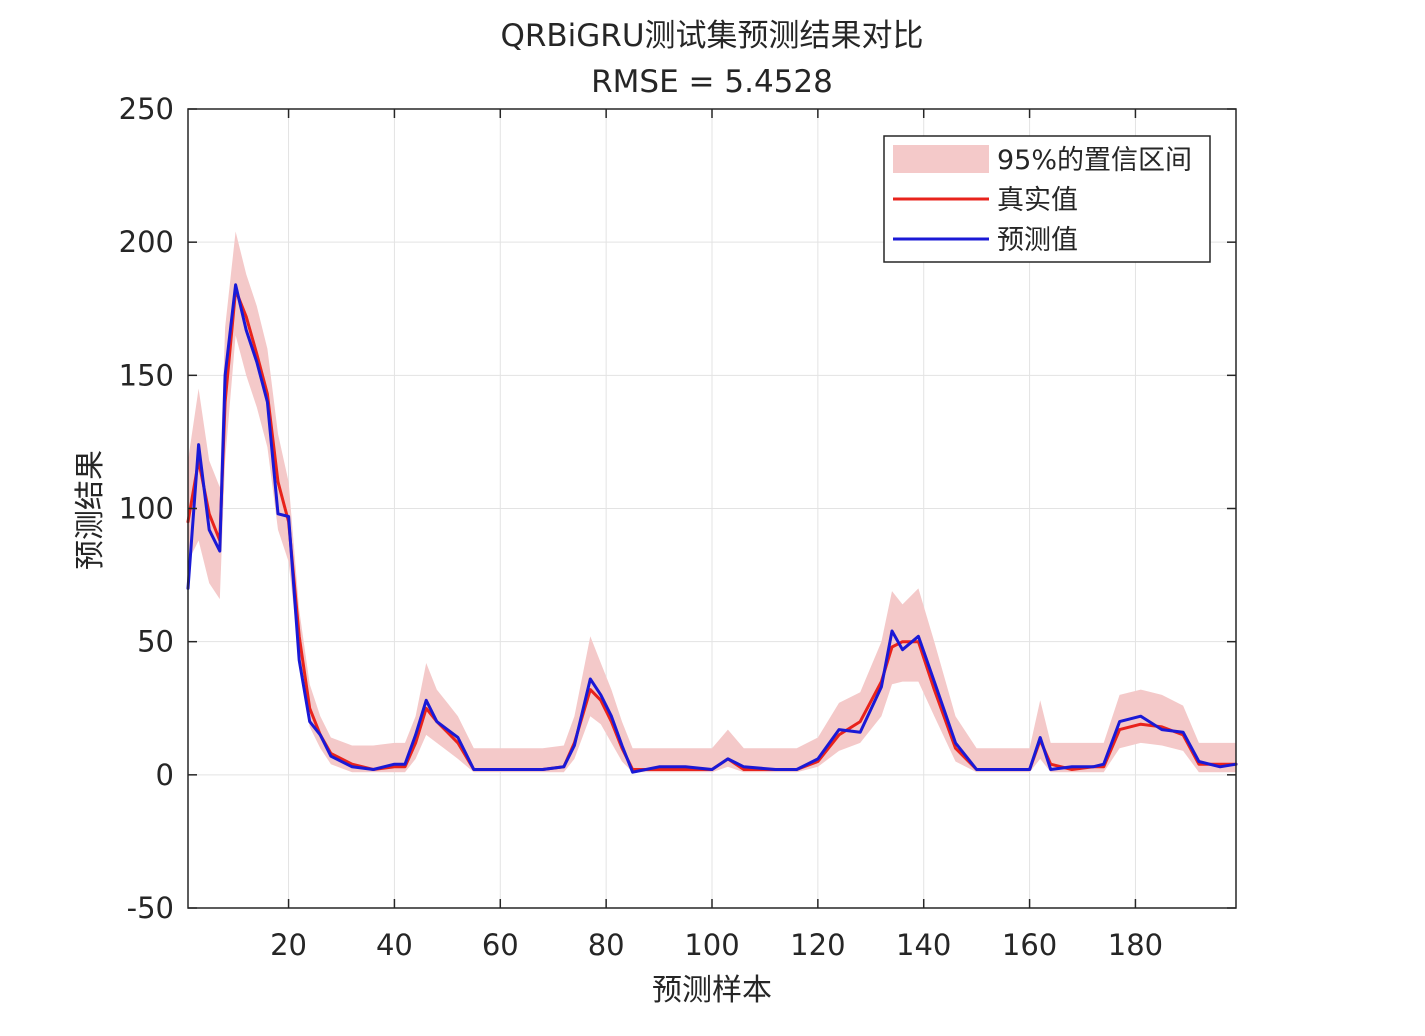 This screenshot has height=1036, width=1425. Describe the element at coordinates (711, 945) in the screenshot. I see `x-tick-label: 100` at that location.